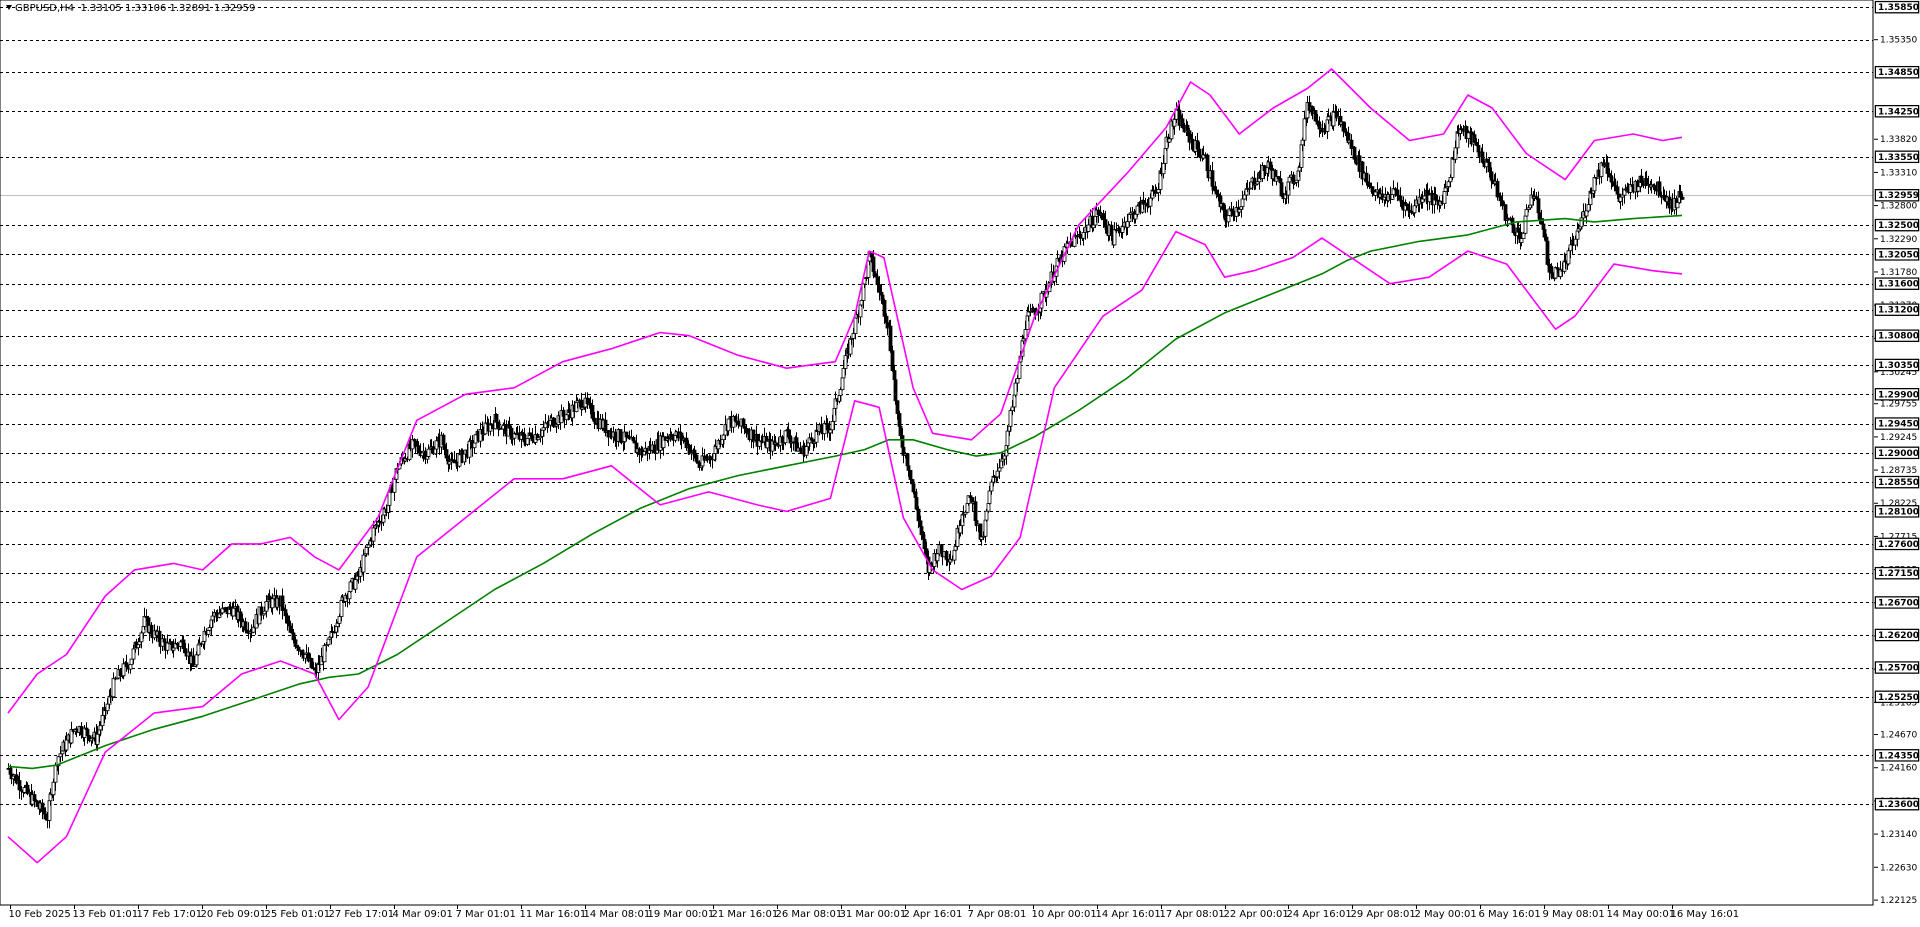 The height and width of the screenshot is (927, 1920). What do you see at coordinates (617, 914) in the screenshot?
I see `x-tick-label: 14 Mar 08:01` at bounding box center [617, 914].